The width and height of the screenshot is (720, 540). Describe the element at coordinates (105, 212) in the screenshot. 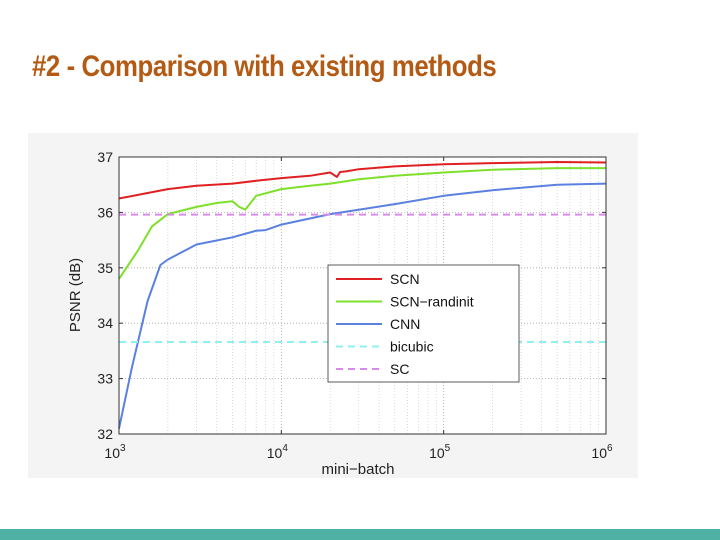

I see `y-tick-label: 36` at that location.